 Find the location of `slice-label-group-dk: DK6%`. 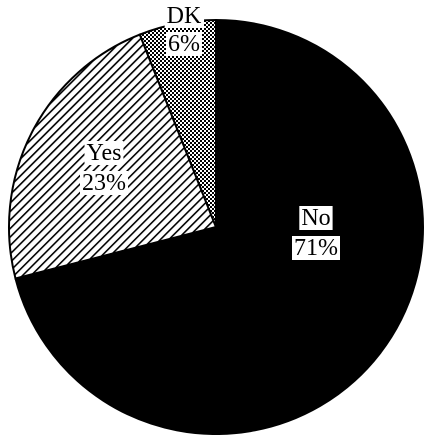

slice-label-group-dk: DK6% is located at coordinates (184, 30).